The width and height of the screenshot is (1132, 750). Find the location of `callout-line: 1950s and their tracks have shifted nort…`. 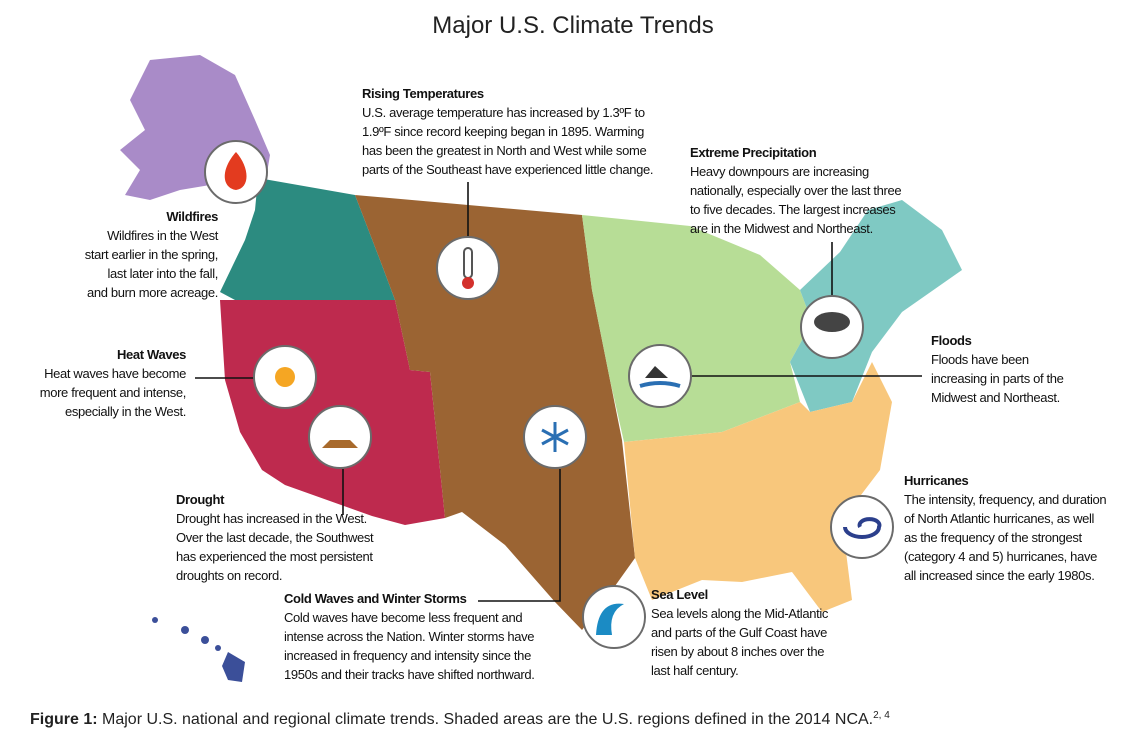

callout-line: 1950s and their tracks have shifted nort… is located at coordinates (409, 674).